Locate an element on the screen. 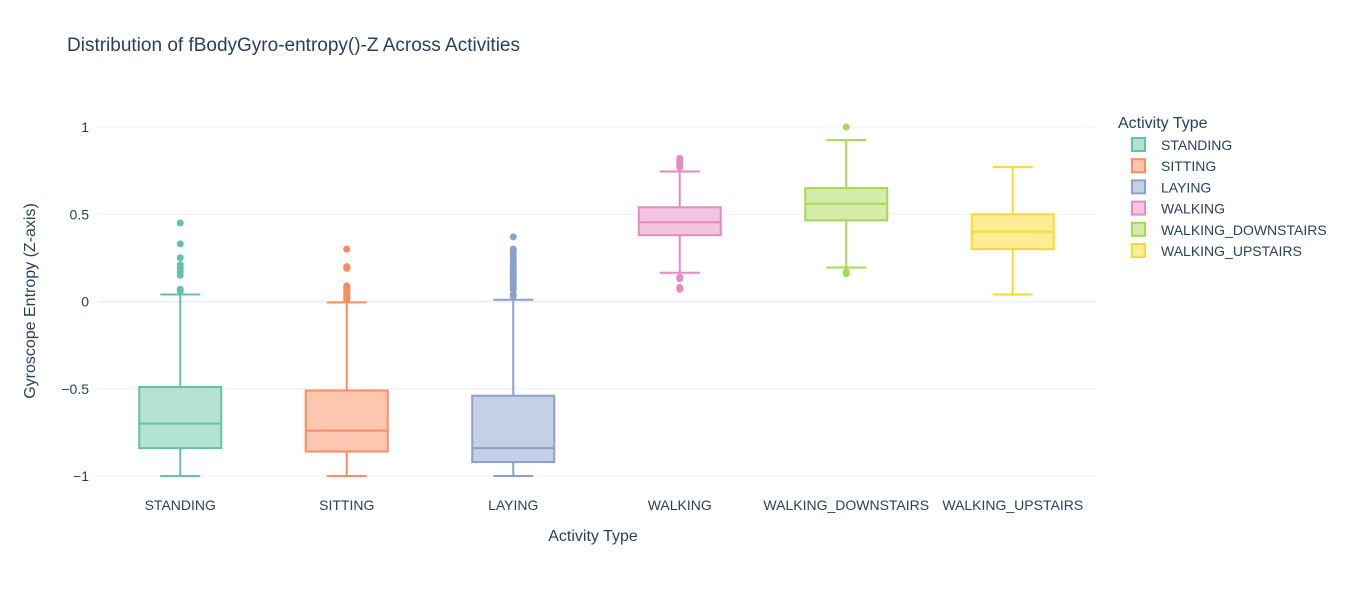 The height and width of the screenshot is (591, 1355). box-laying is located at coordinates (513, 355).